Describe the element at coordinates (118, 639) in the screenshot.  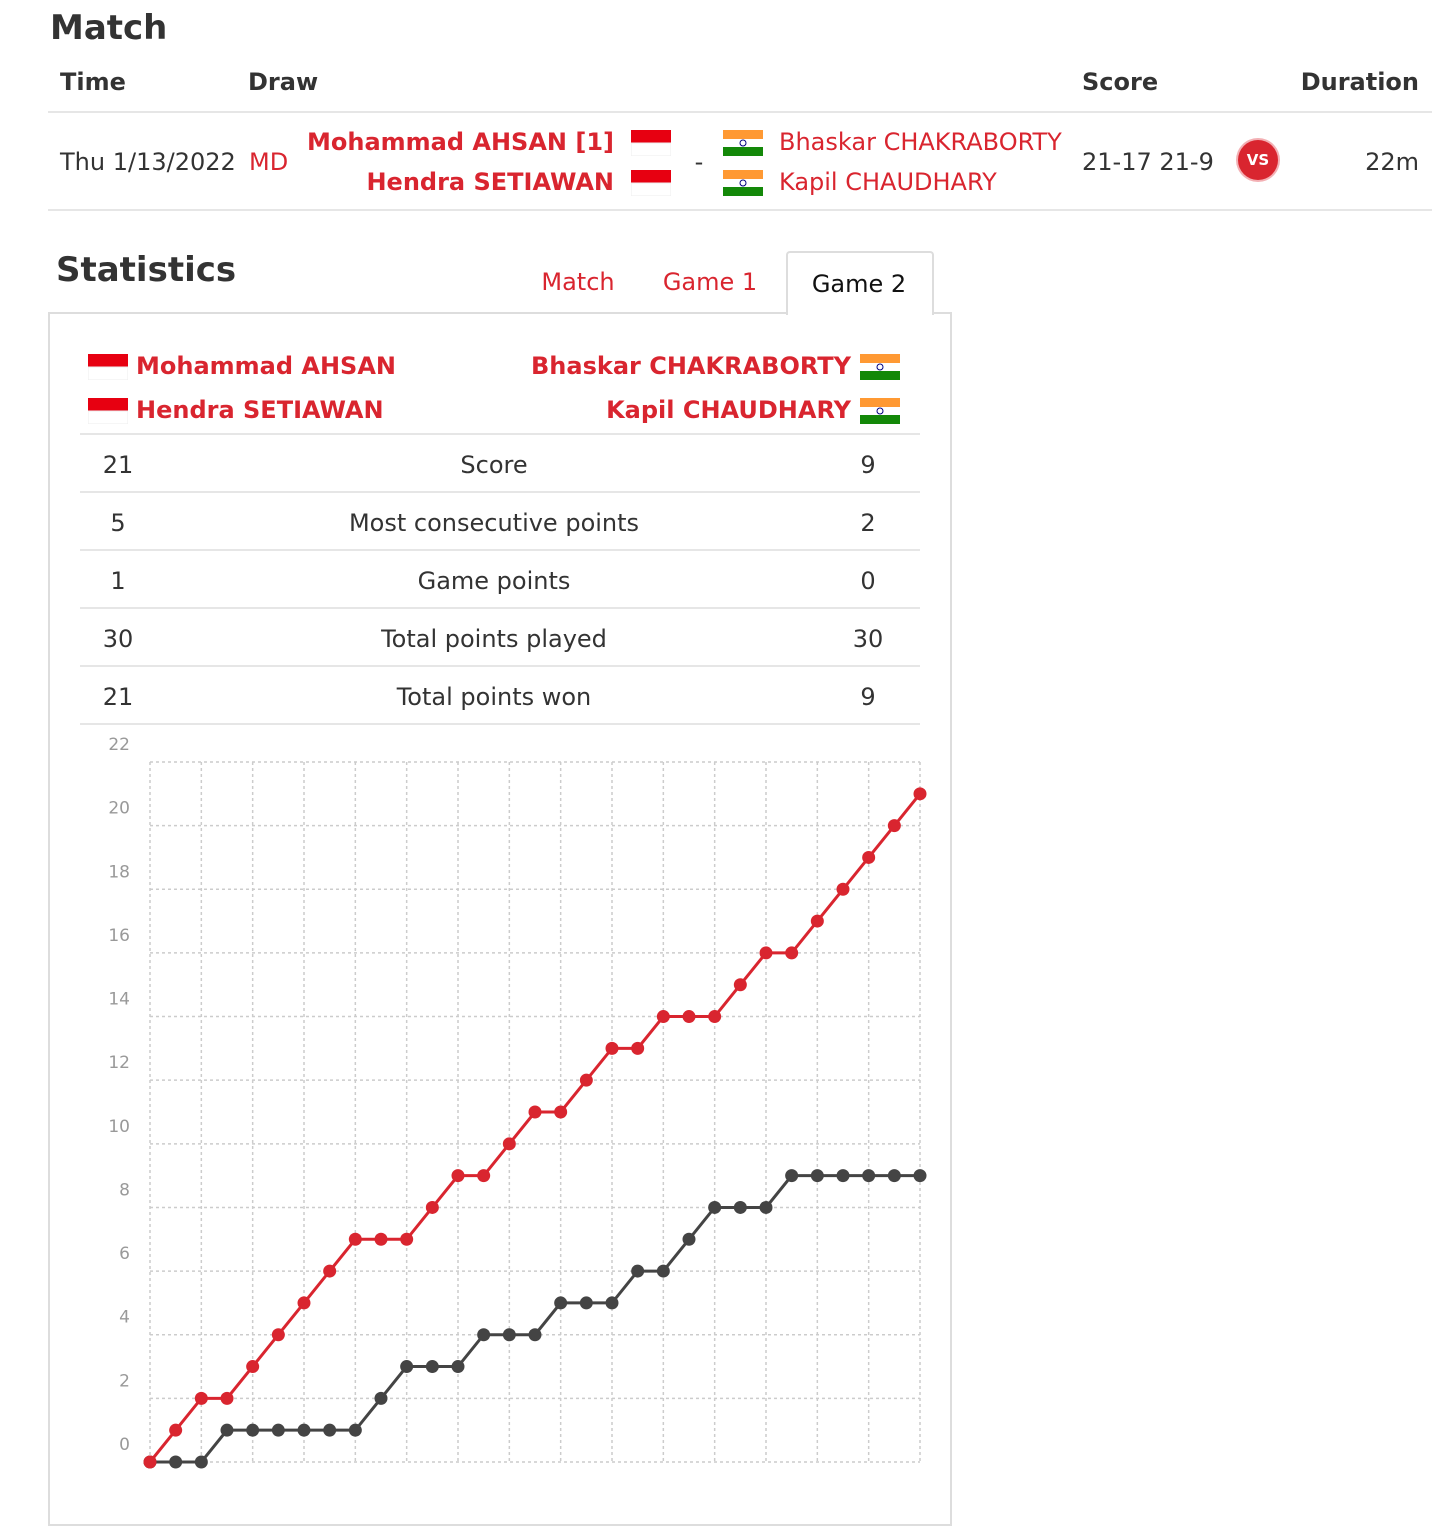
I see `stat-value: 30` at that location.